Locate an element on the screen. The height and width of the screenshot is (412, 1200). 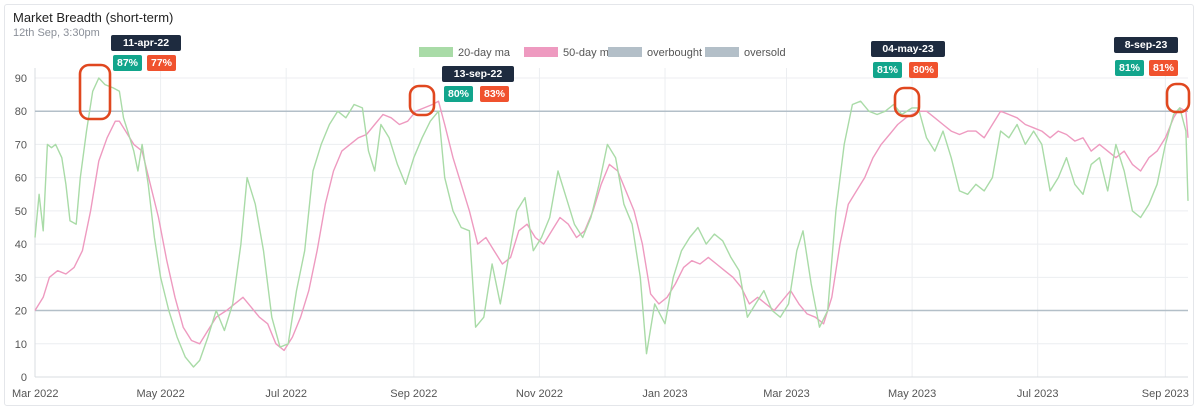
x-tick-label: May 2022 is located at coordinates (160, 394).